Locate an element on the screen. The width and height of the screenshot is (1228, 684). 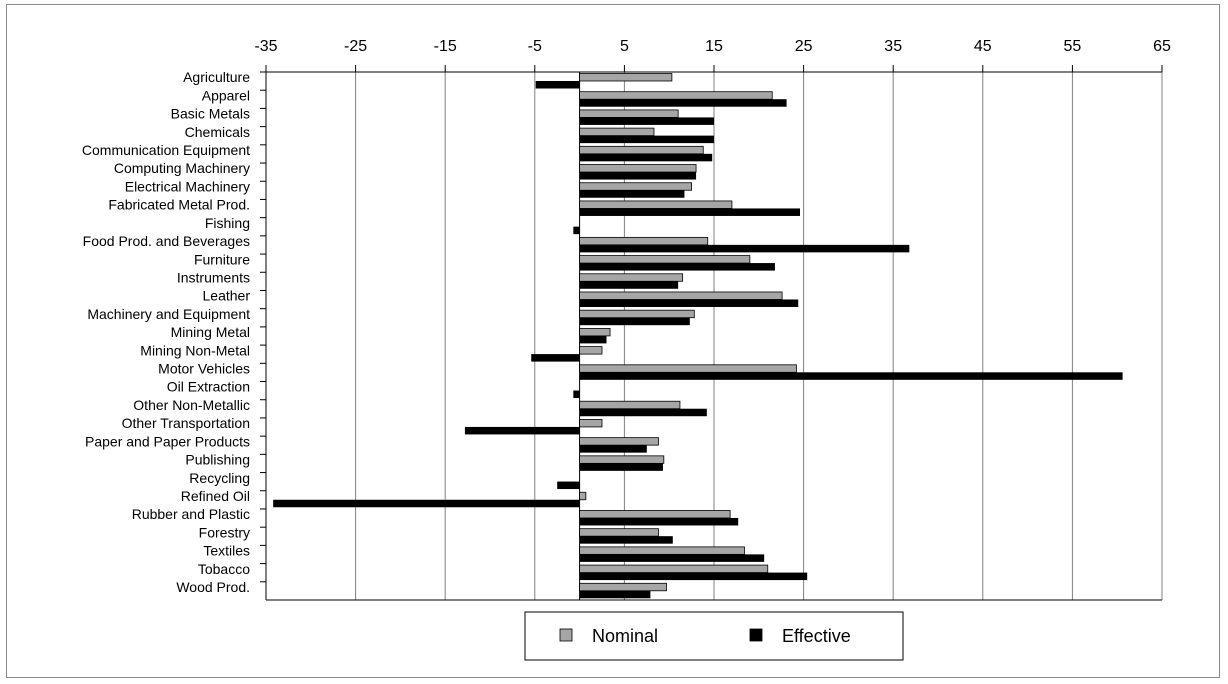
category-label: Communication Equipment is located at coordinates (166, 150).